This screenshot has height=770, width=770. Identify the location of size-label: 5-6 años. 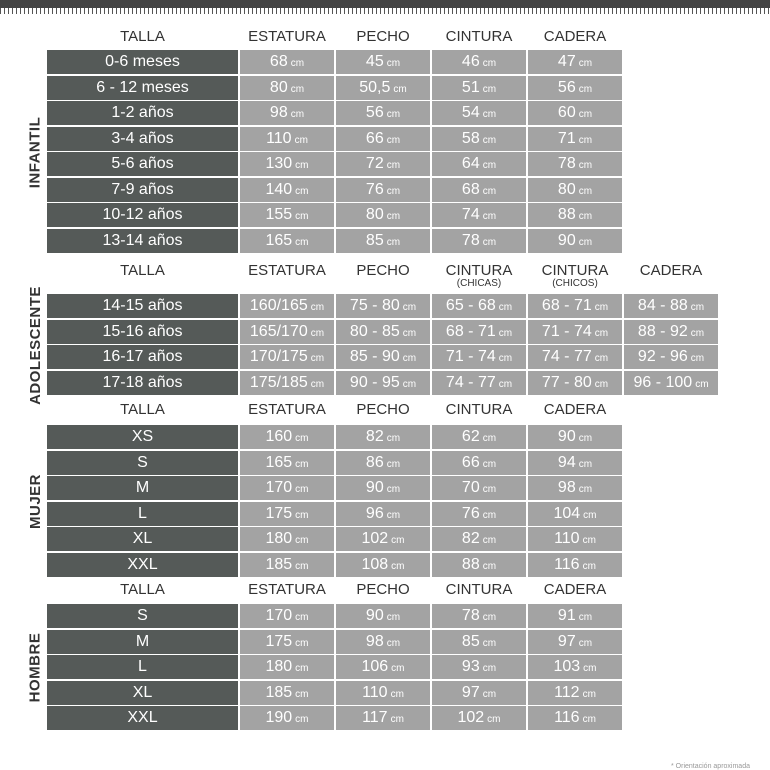
(142, 164).